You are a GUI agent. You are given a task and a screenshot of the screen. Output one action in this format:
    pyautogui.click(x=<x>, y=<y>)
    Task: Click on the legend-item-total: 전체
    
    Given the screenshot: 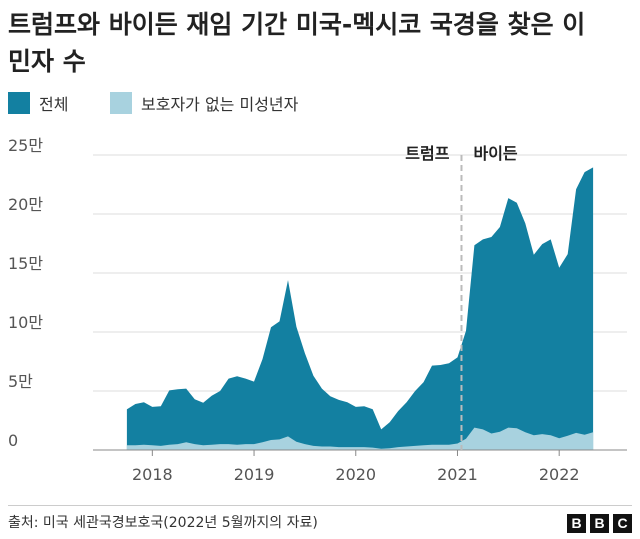 What is the action you would take?
    pyautogui.click(x=38, y=103)
    